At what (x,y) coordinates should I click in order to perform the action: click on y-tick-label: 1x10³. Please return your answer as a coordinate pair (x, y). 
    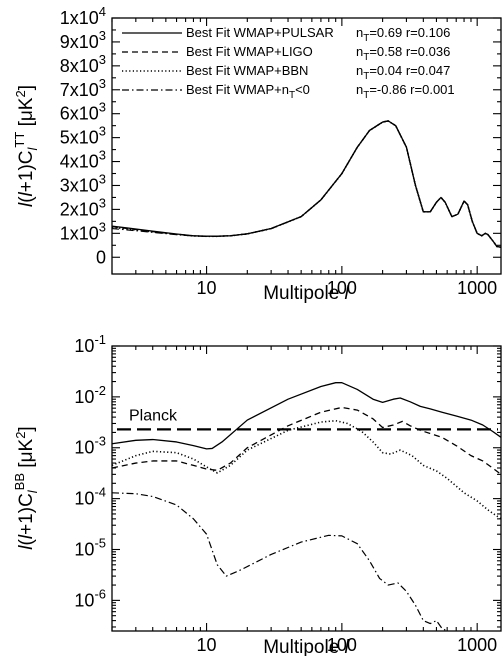
    Looking at the image, I should click on (83, 231).